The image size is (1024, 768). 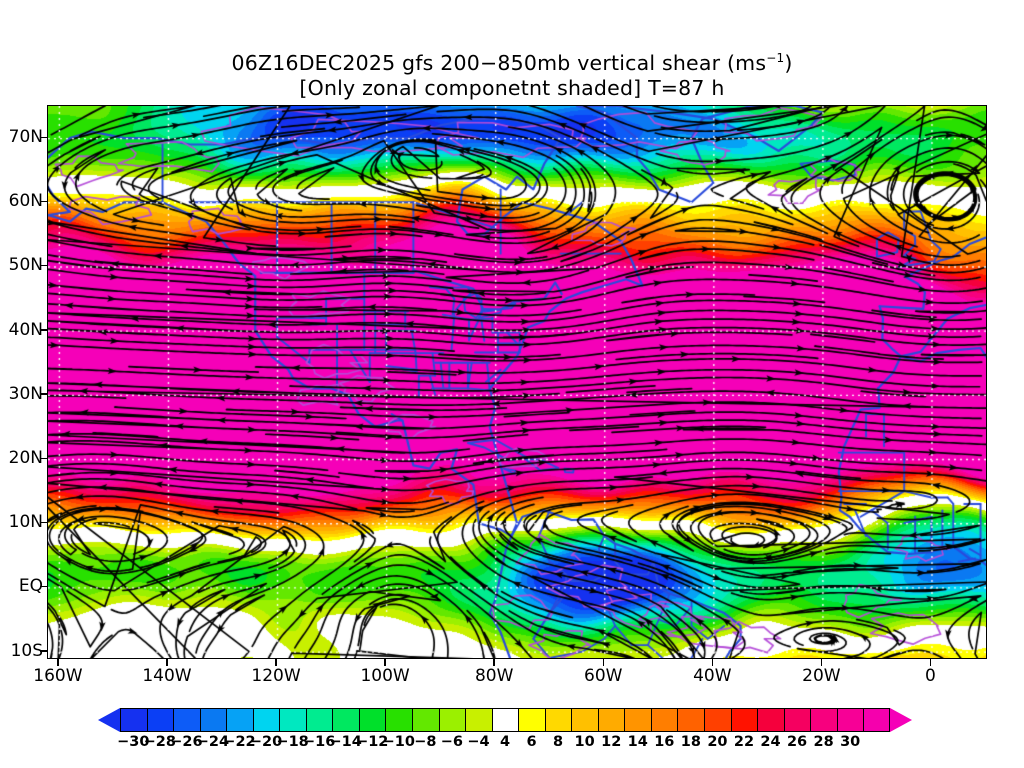 I want to click on y-tick-label-10n: 10N, so click(x=25, y=522).